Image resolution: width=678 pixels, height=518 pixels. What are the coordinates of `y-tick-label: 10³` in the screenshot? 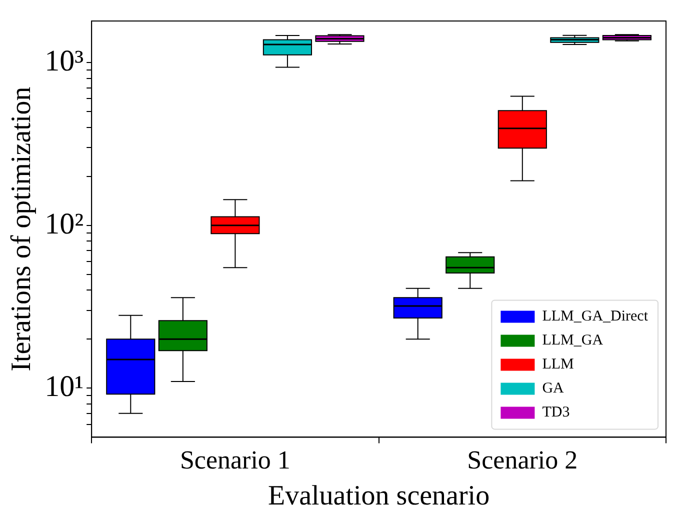 It's located at (64, 61).